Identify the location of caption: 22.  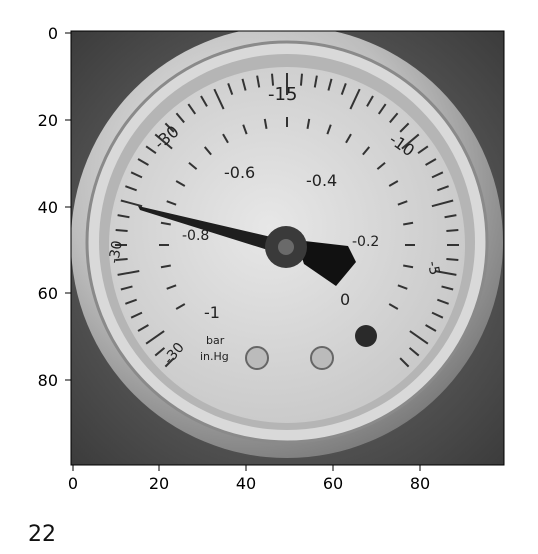
(42, 534).